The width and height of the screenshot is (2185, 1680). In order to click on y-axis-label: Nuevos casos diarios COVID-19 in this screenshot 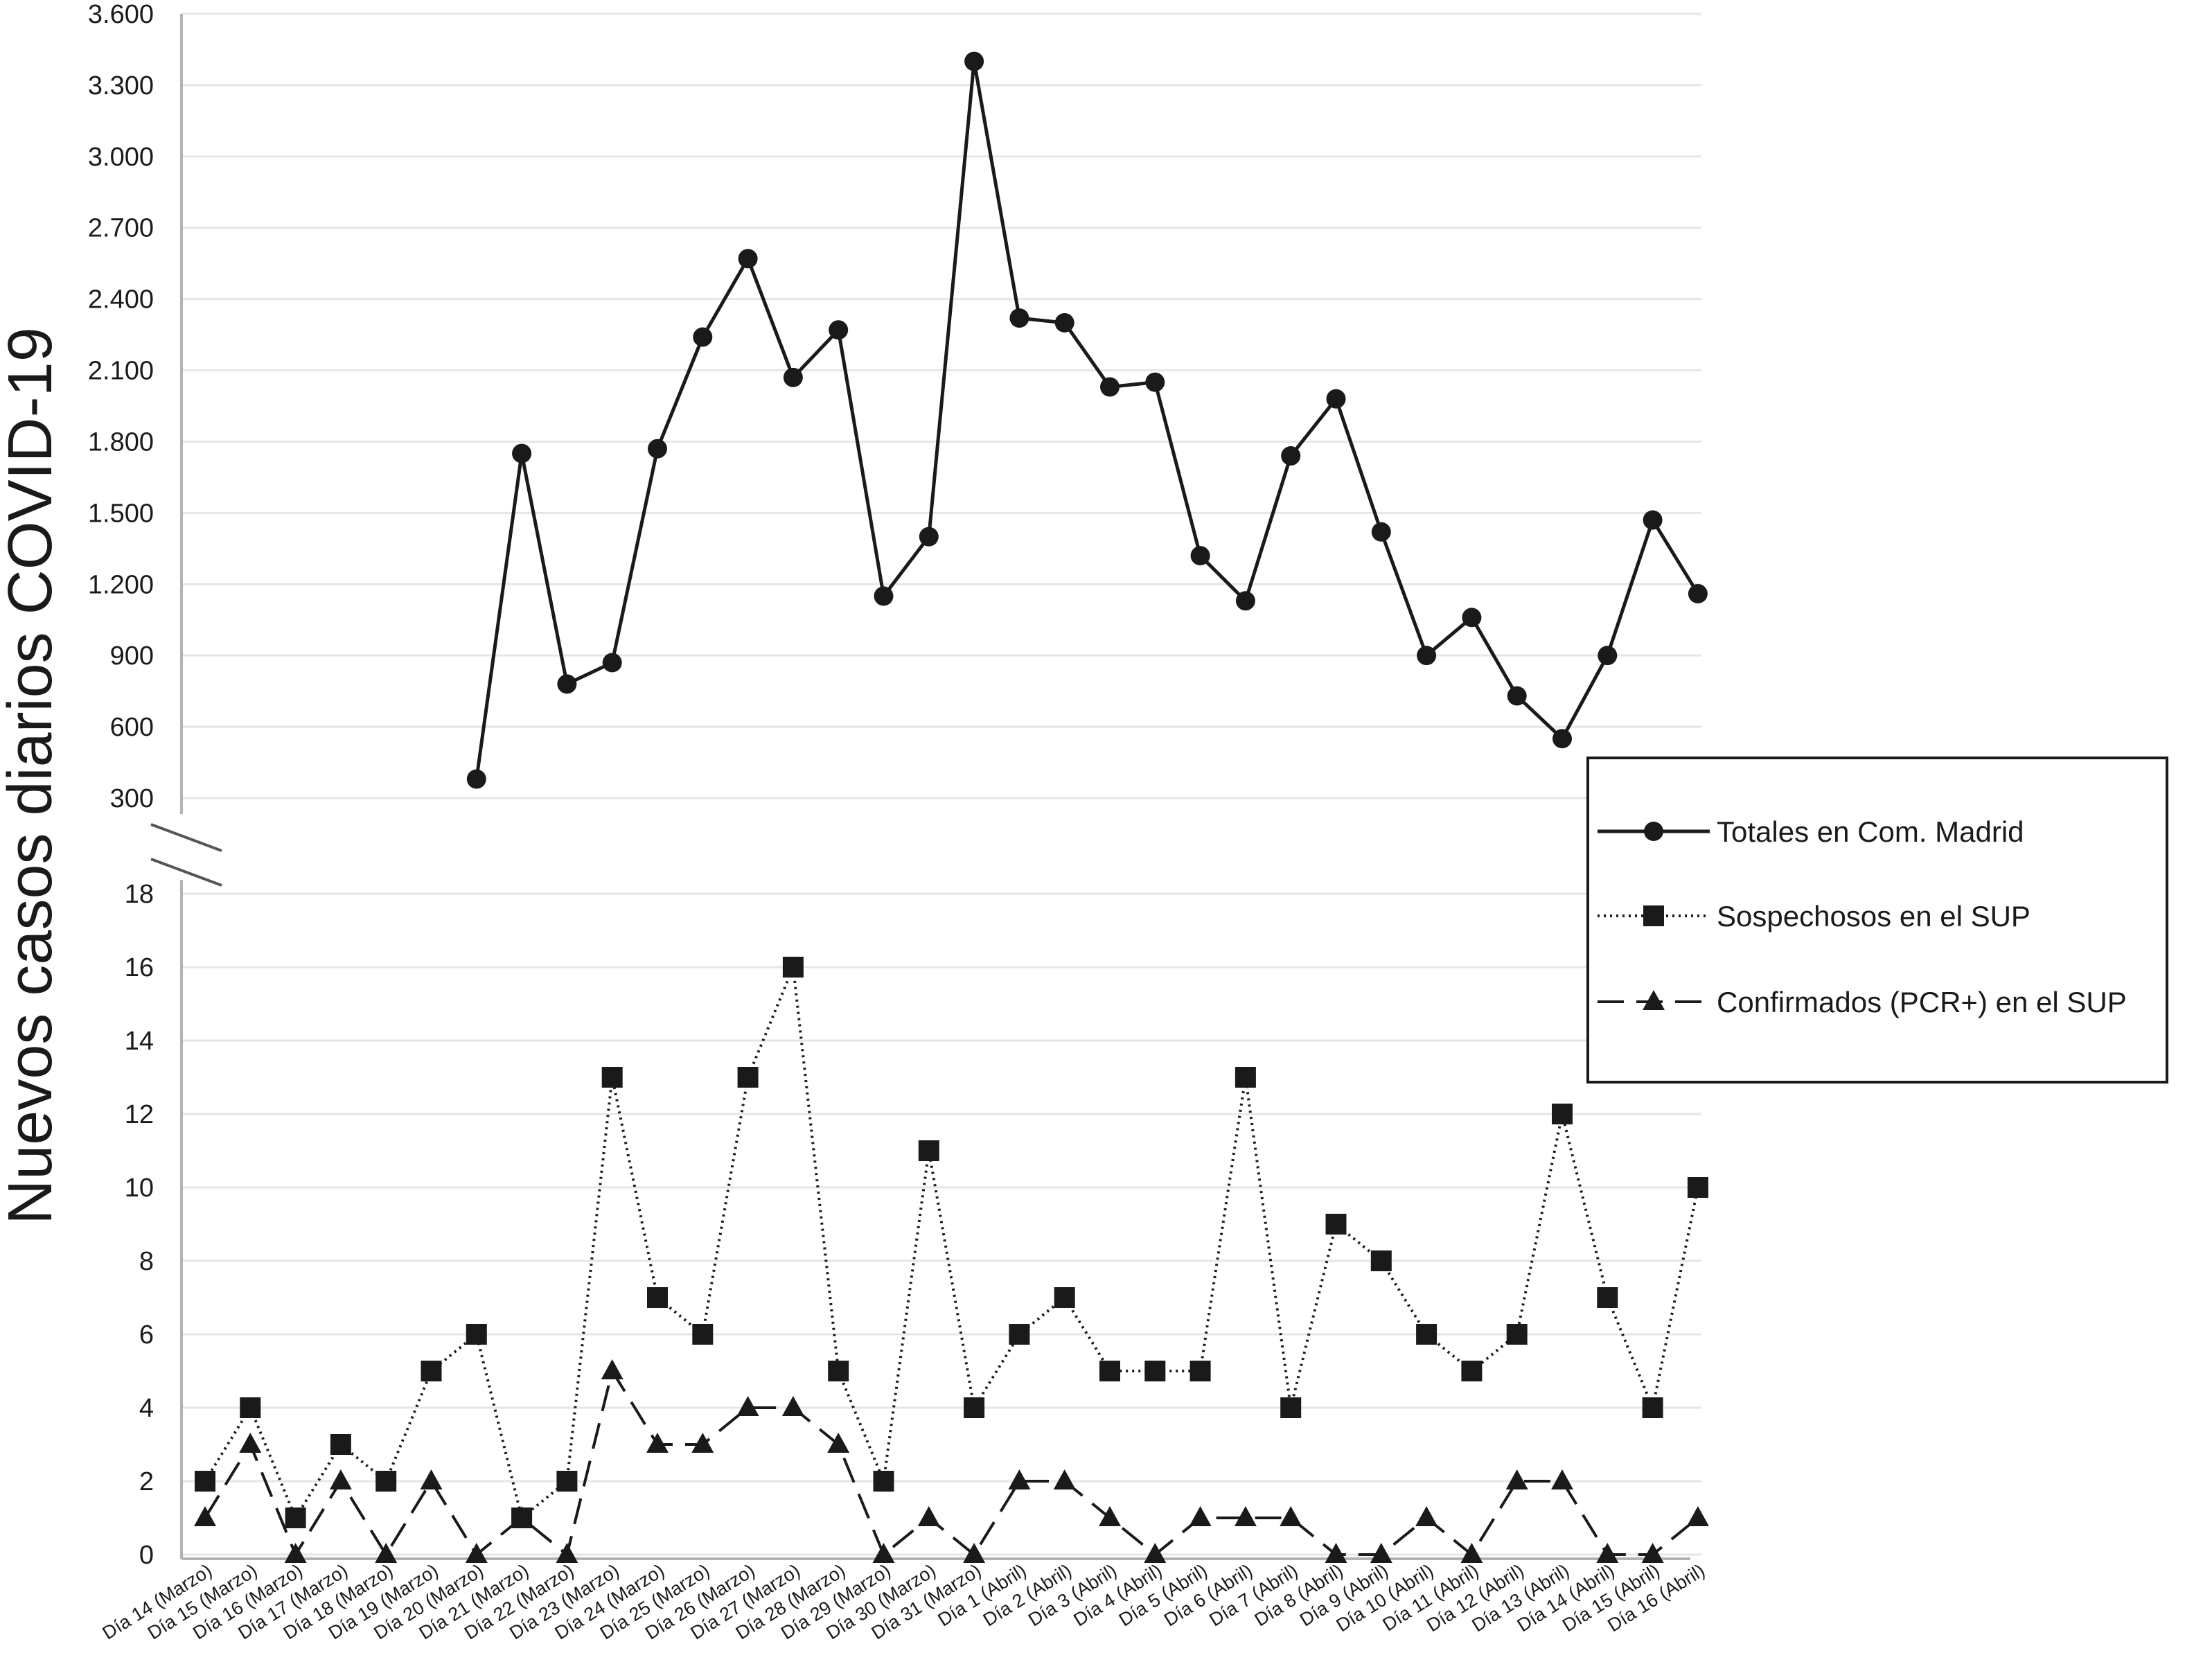, I will do `click(32, 776)`.